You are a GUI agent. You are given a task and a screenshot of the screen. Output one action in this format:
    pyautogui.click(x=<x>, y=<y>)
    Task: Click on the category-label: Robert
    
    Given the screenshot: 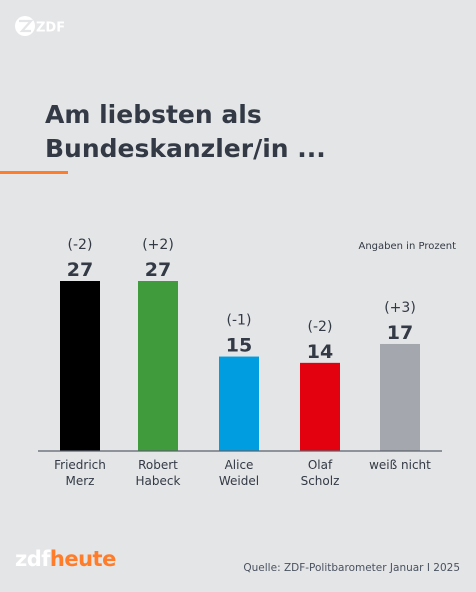 What is the action you would take?
    pyautogui.click(x=158, y=465)
    